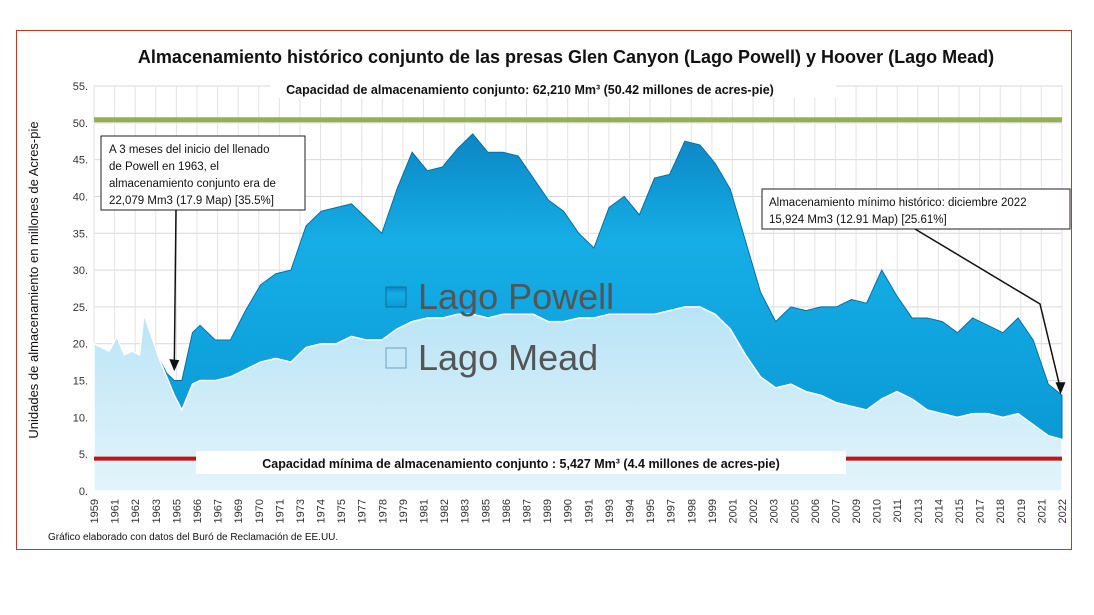  What do you see at coordinates (775, 511) in the screenshot?
I see `x-tick-label: 2003` at bounding box center [775, 511].